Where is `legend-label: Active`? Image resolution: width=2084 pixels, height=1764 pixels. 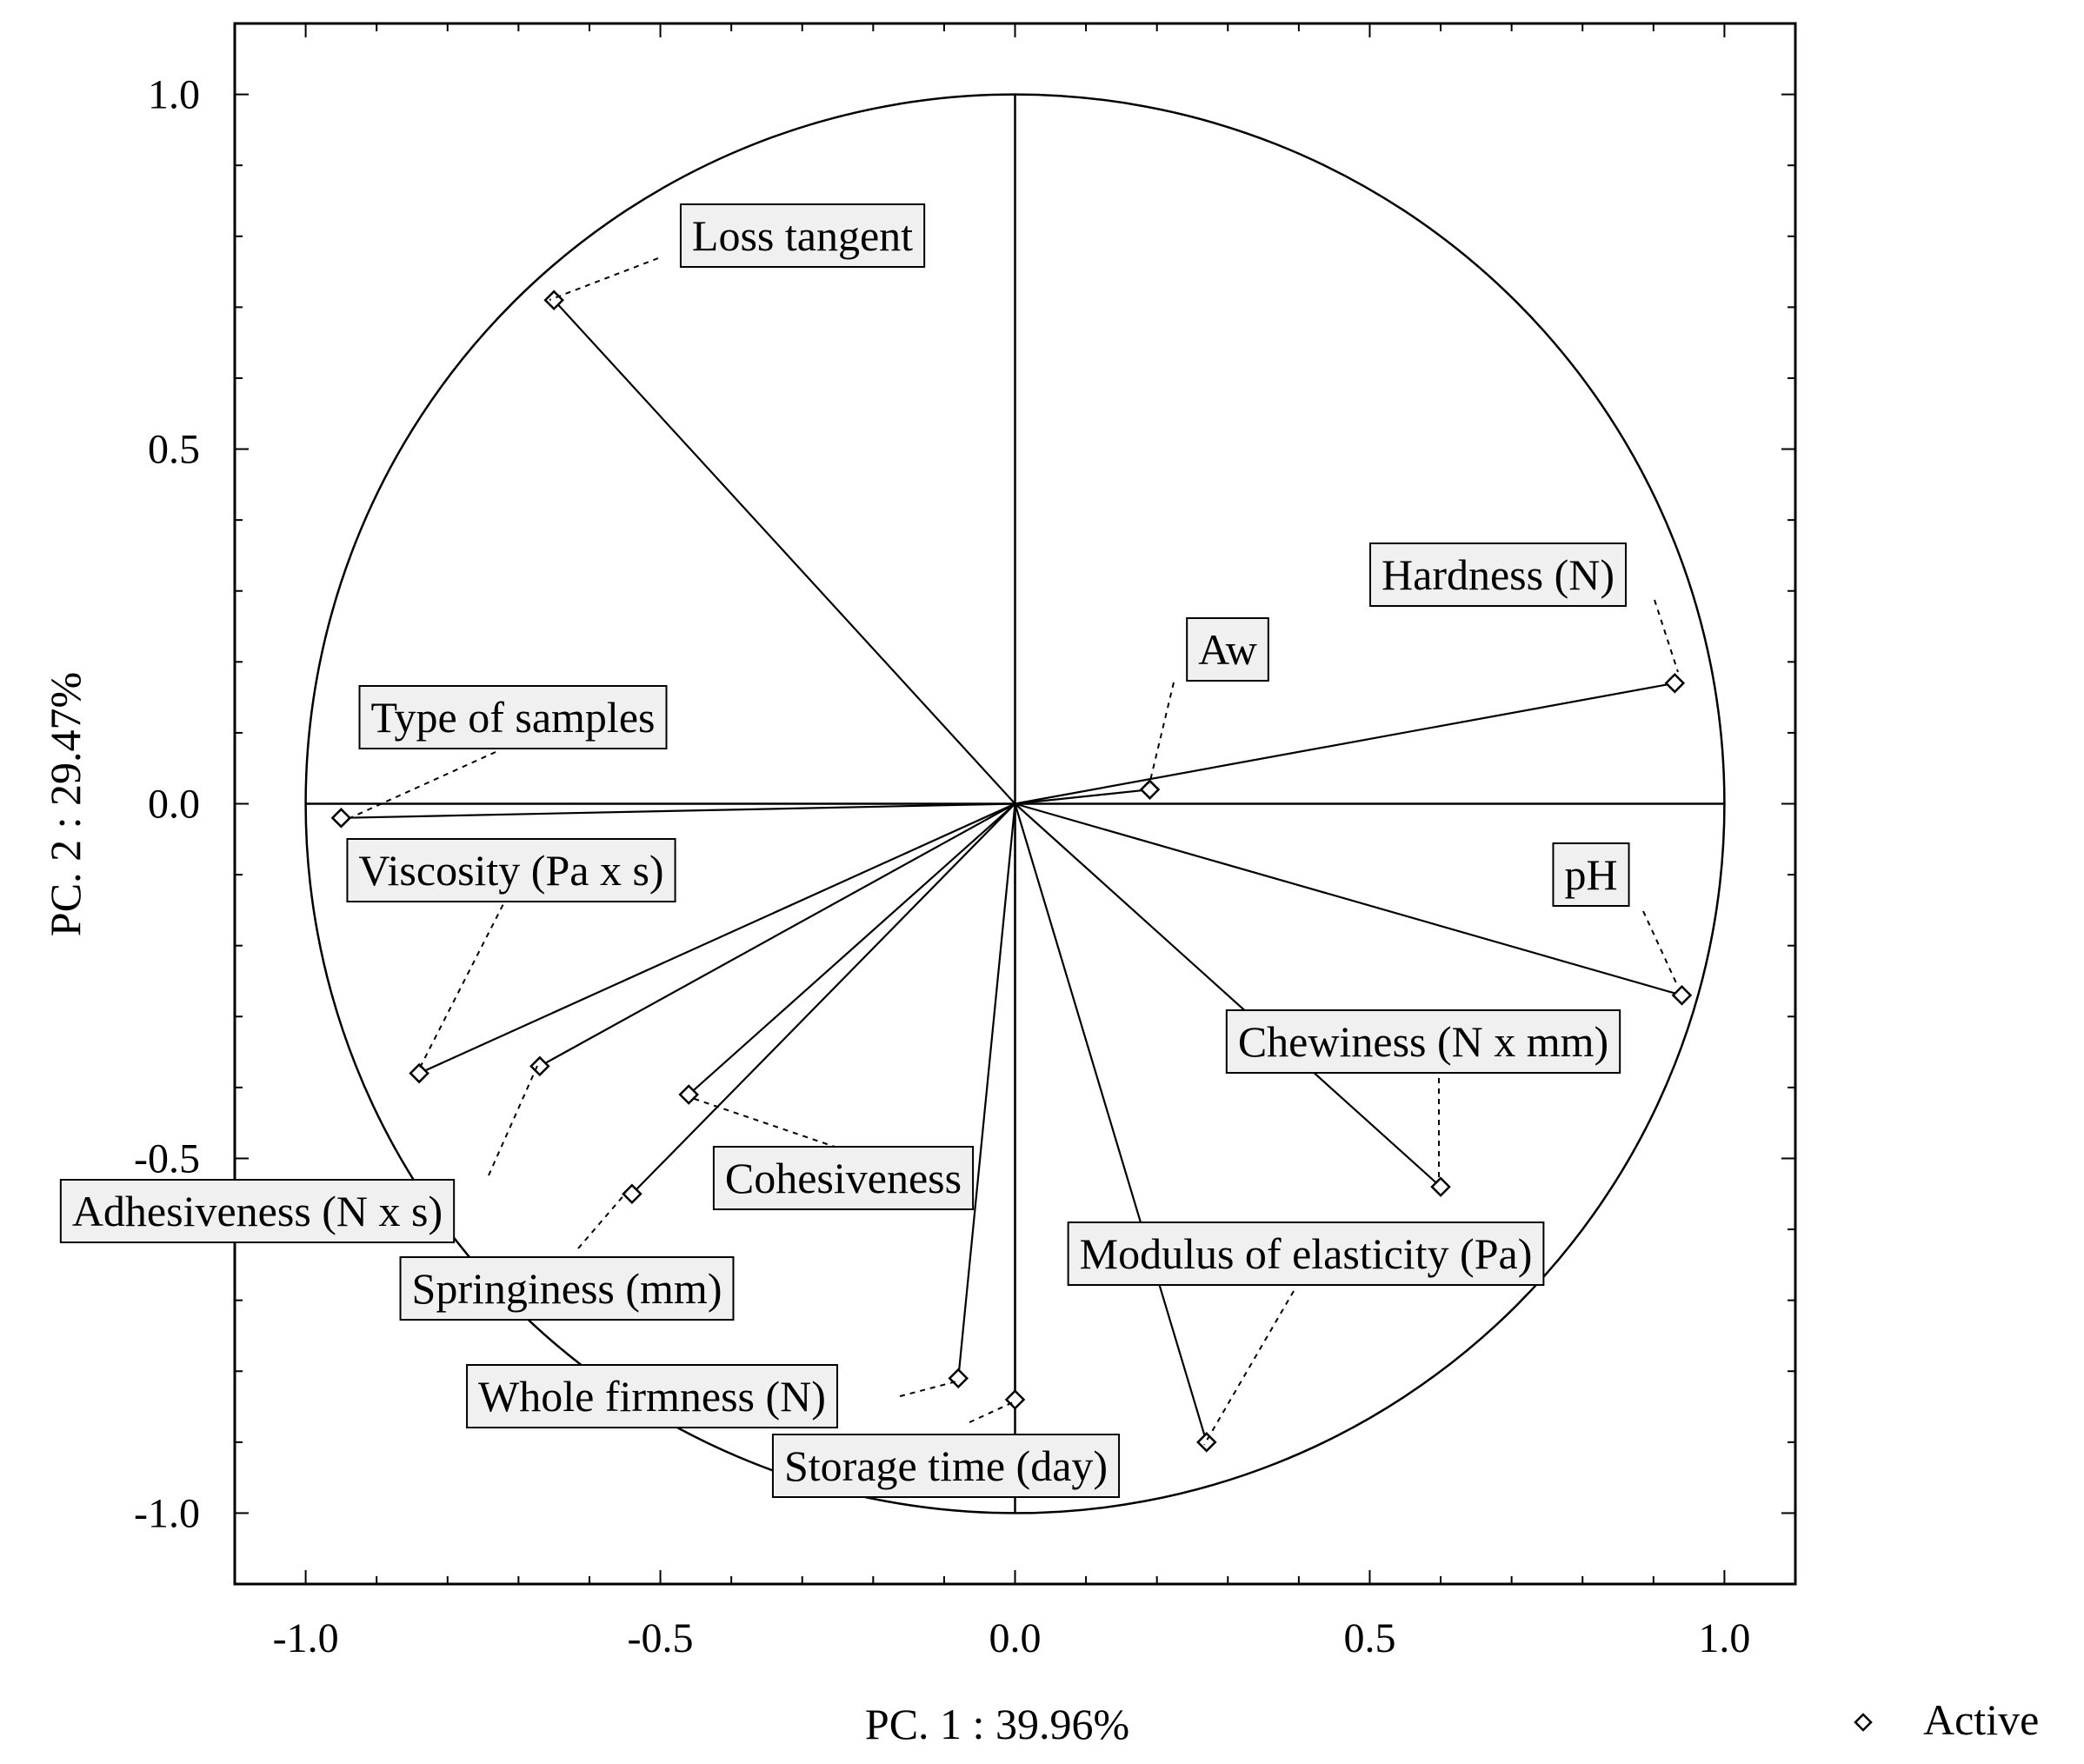
legend-label: Active is located at coordinates (1981, 1719).